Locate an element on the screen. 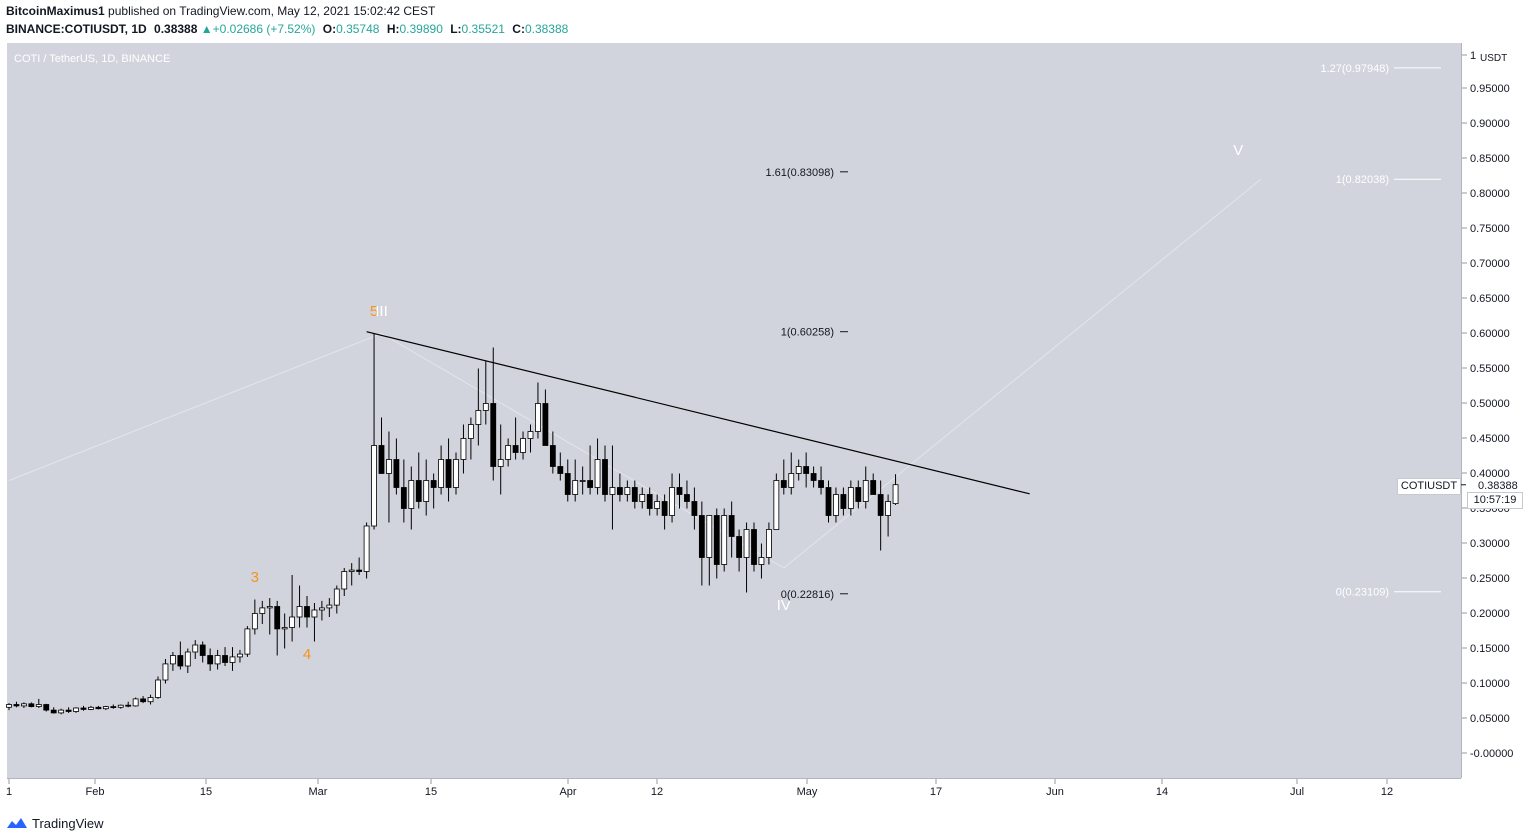 This screenshot has height=840, width=1536. fib-level-label: 0(0.23109) is located at coordinates (1362, 593).